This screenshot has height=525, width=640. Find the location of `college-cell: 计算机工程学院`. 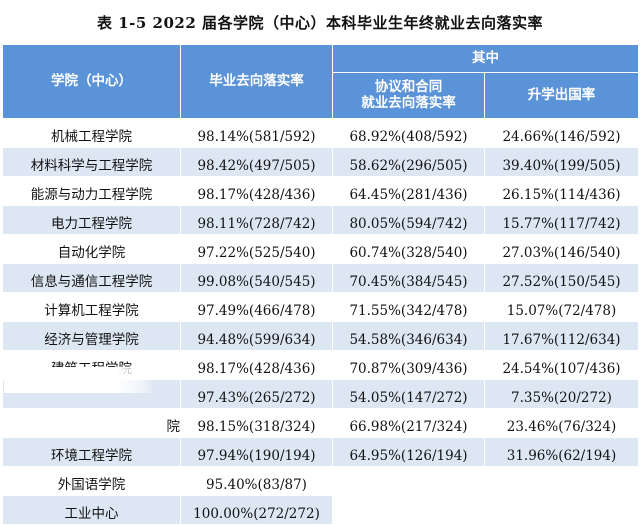

college-cell: 计算机工程学院 is located at coordinates (91, 307).